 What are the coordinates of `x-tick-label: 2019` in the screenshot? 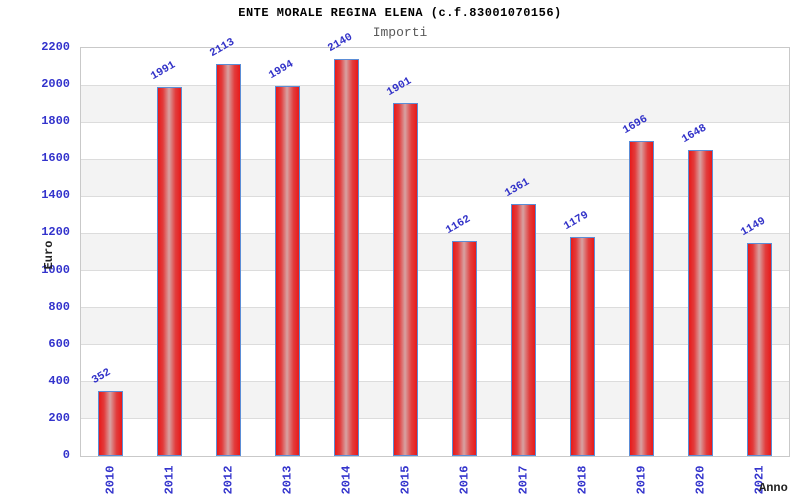 It's located at (641, 480).